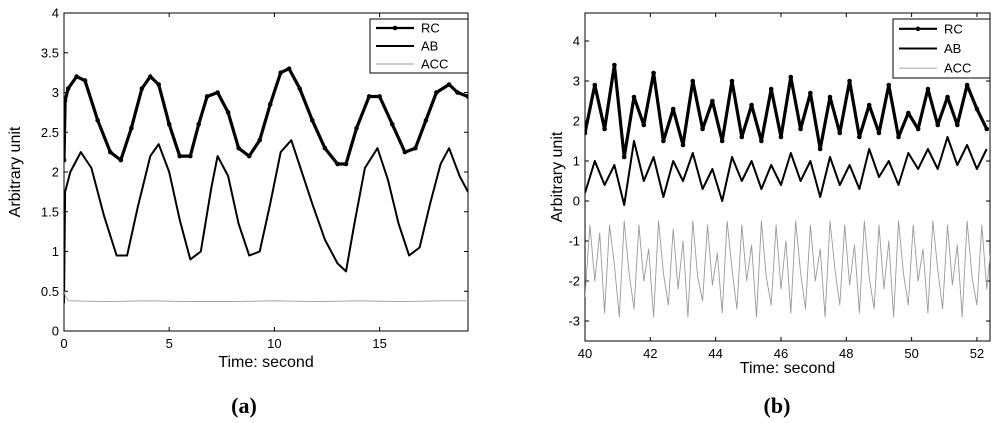  Describe the element at coordinates (846, 353) in the screenshot. I see `x-tick-label: 48` at that location.